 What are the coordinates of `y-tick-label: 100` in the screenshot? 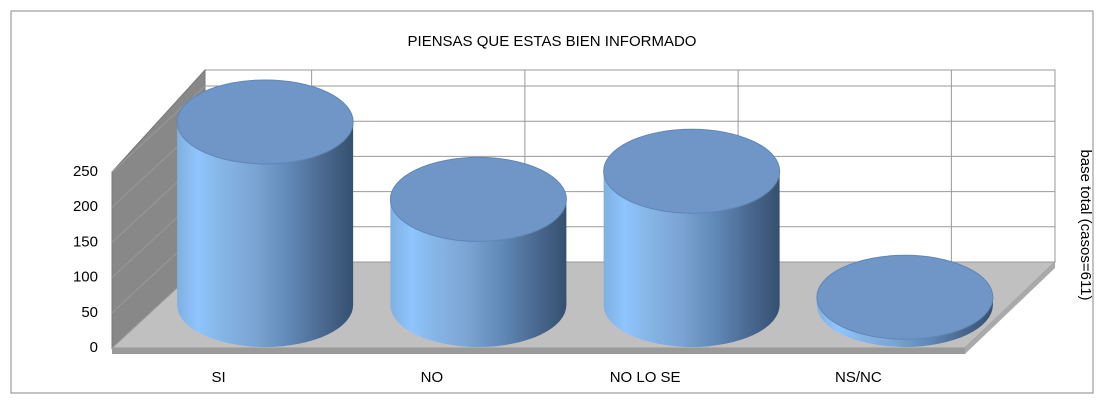 It's located at (85, 277).